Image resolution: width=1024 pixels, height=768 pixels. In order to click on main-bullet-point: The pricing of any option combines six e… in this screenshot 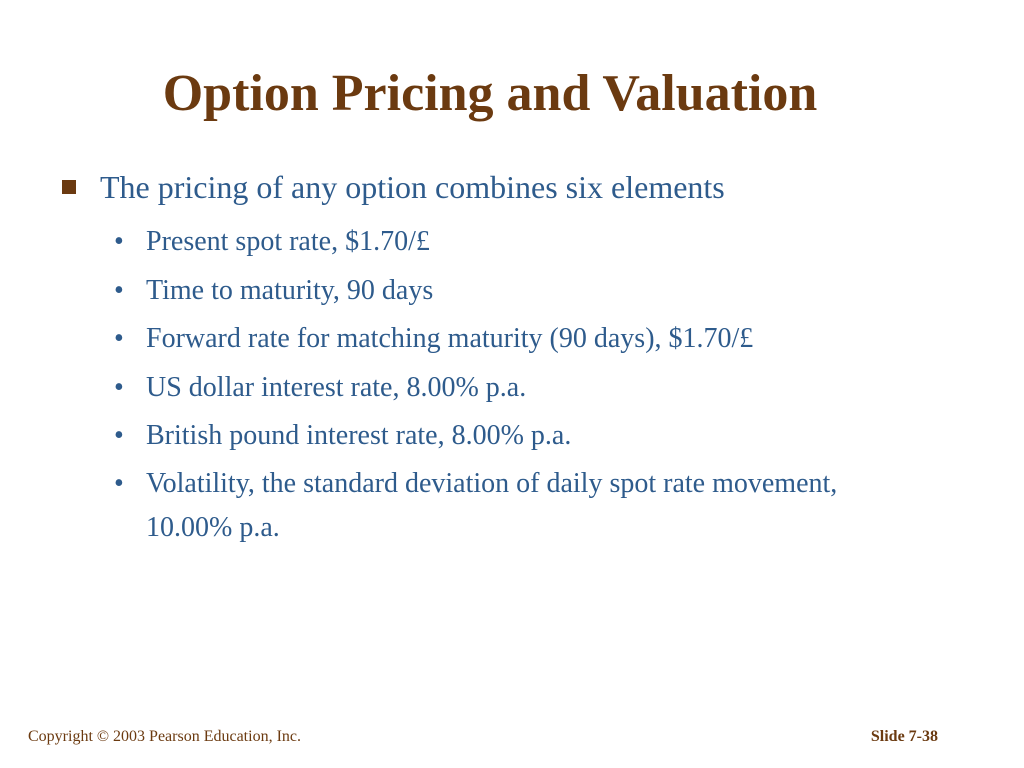, I will do `click(527, 187)`.